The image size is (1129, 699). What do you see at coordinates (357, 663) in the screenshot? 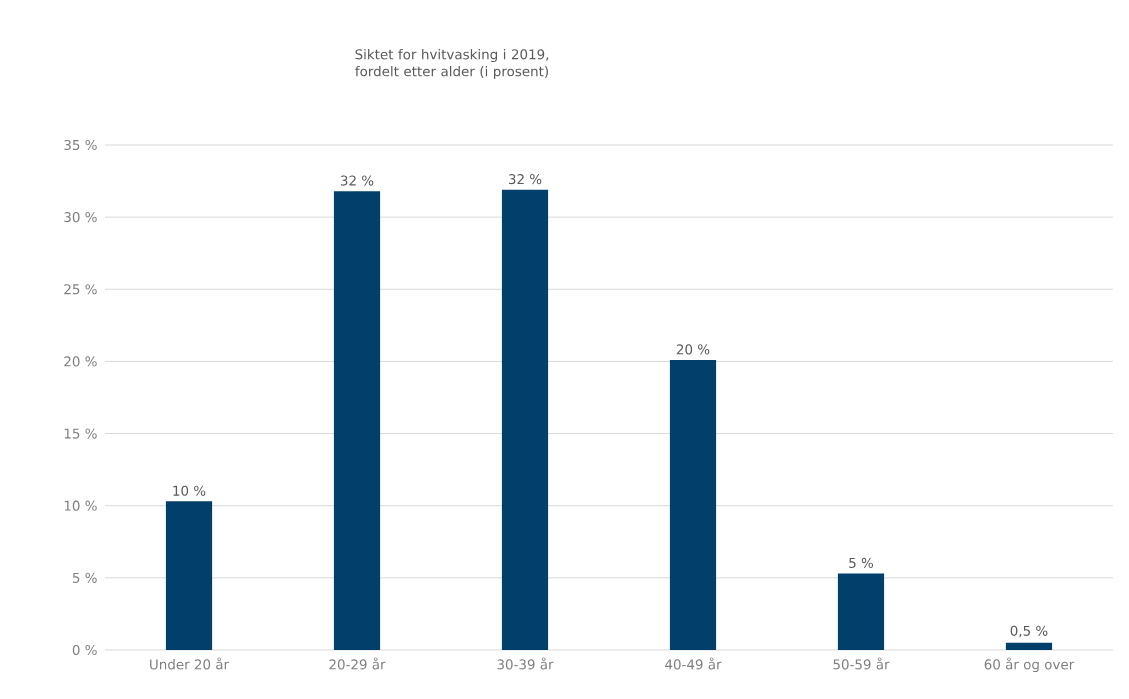
I see `x-tick-label: 20-29 år` at bounding box center [357, 663].